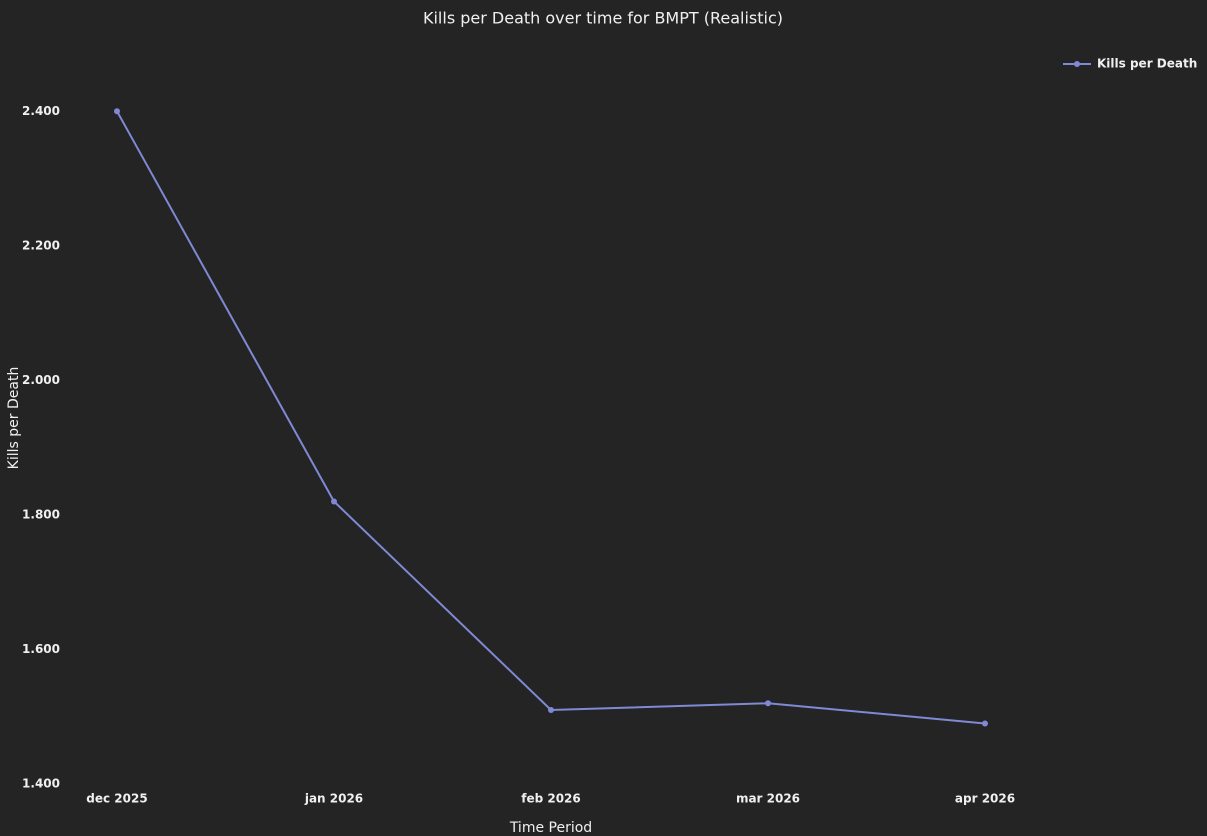 The width and height of the screenshot is (1207, 836). Describe the element at coordinates (41, 111) in the screenshot. I see `y-tick-label: 2.400` at that location.